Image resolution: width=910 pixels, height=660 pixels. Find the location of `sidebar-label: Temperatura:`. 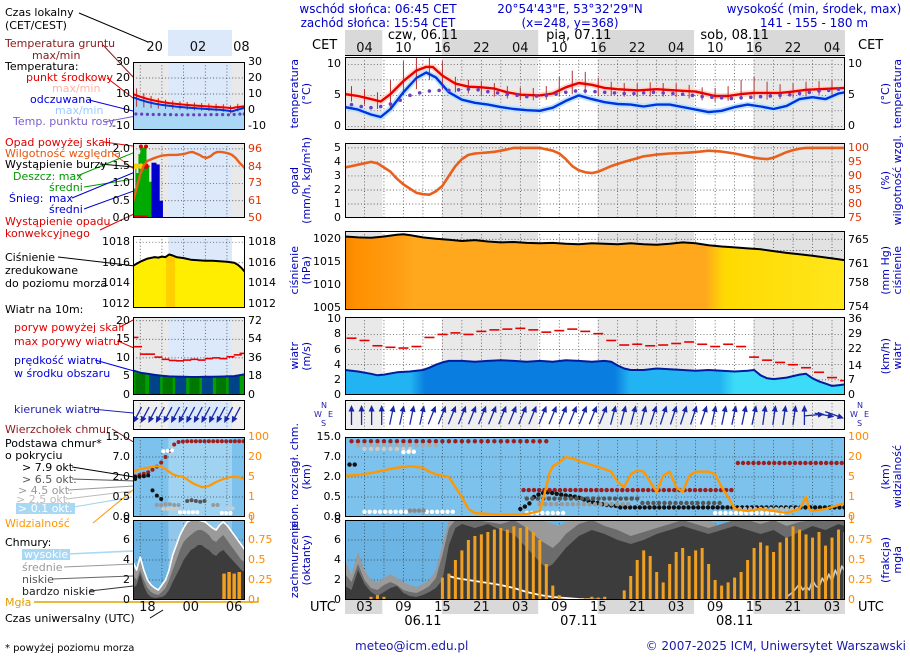

sidebar-label: Temperatura: is located at coordinates (42, 66).